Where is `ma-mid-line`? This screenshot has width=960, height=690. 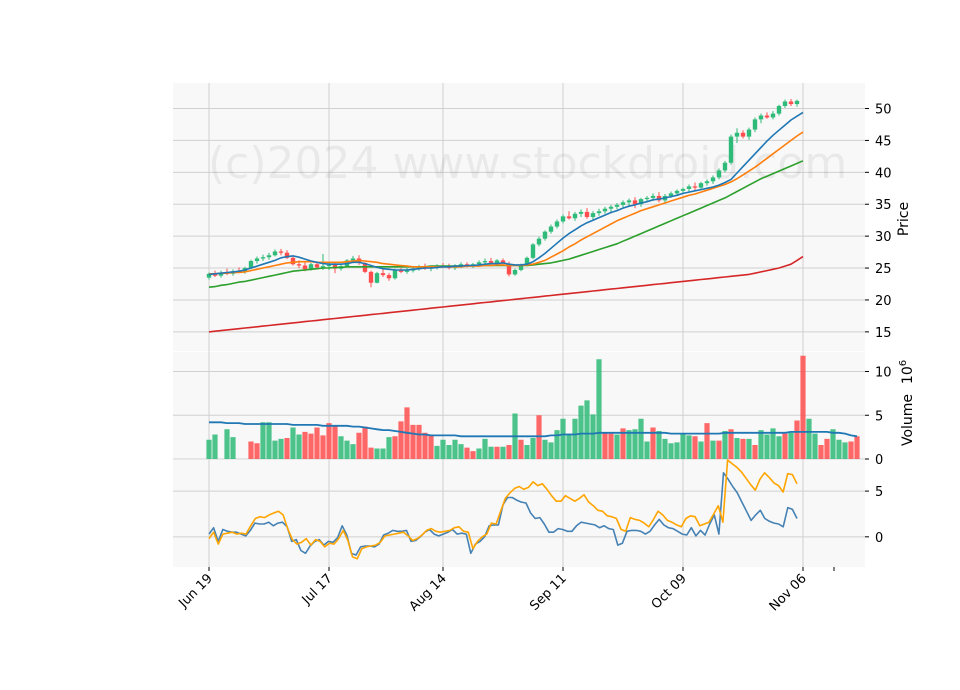 ma-mid-line is located at coordinates (506, 203).